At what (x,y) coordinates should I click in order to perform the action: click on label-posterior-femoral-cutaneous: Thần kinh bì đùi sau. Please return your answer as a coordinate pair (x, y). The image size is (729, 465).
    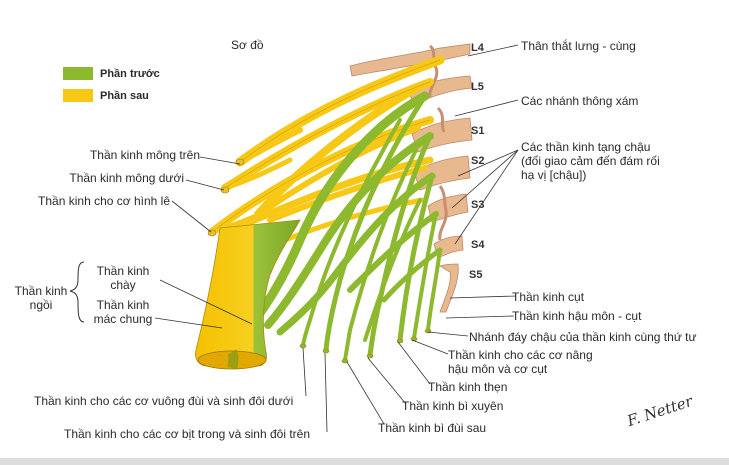
    Looking at the image, I should click on (432, 428).